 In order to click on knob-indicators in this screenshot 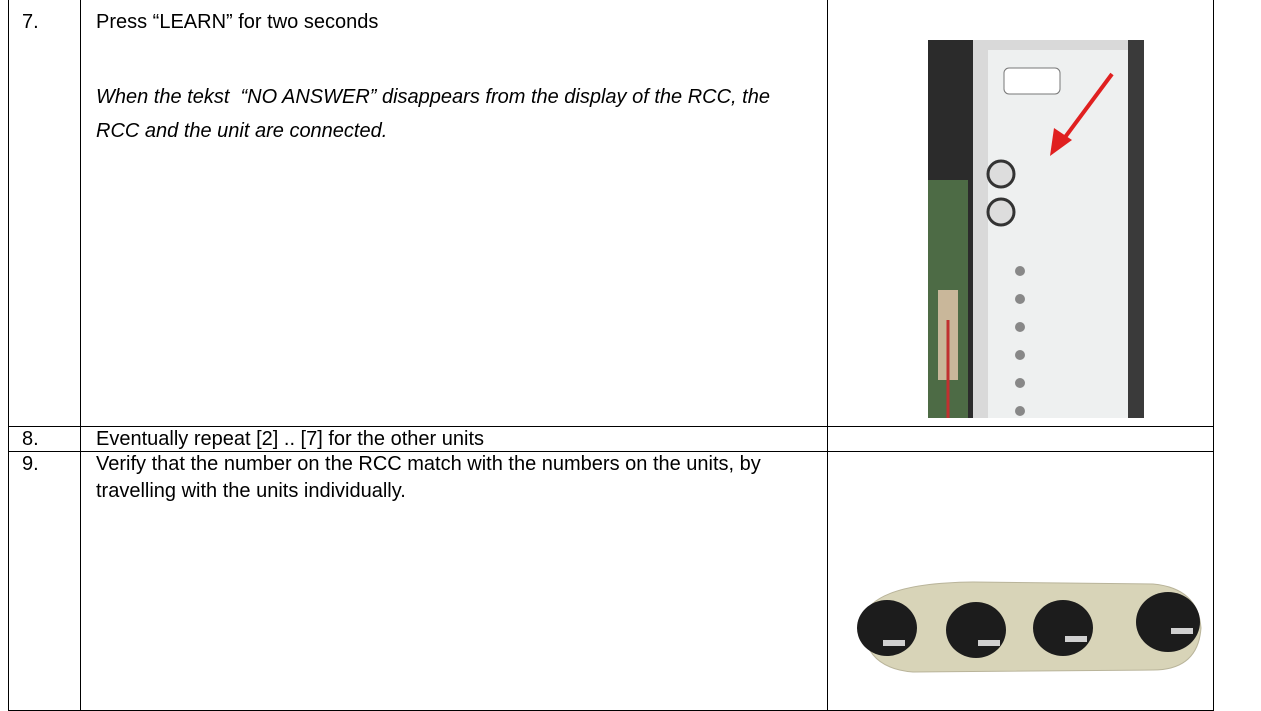, I will do `click(1038, 637)`.